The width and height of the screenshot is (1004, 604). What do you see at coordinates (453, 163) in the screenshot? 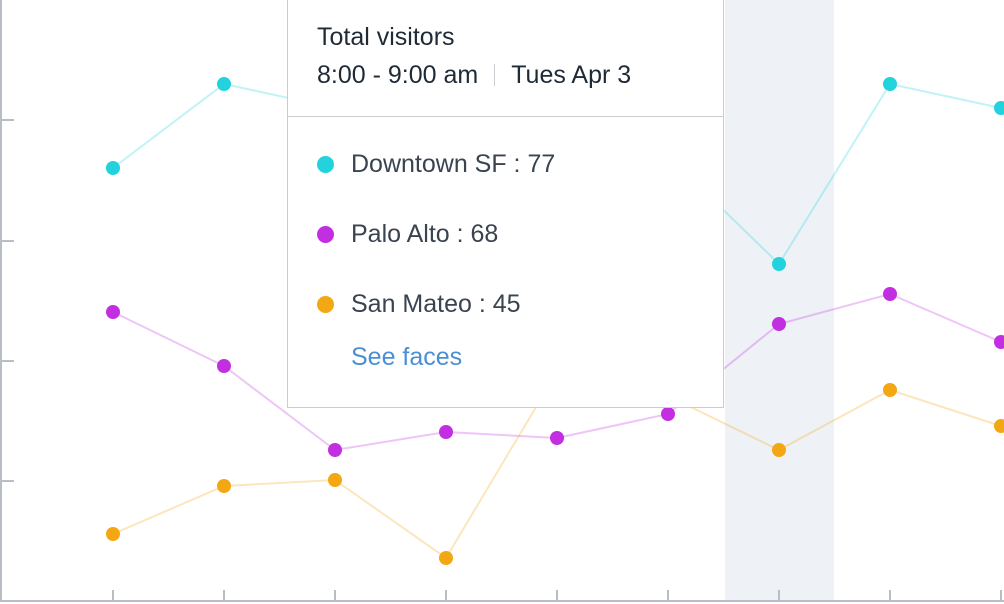
I see `tooltip-item-label: Downtown SF : 77` at bounding box center [453, 163].